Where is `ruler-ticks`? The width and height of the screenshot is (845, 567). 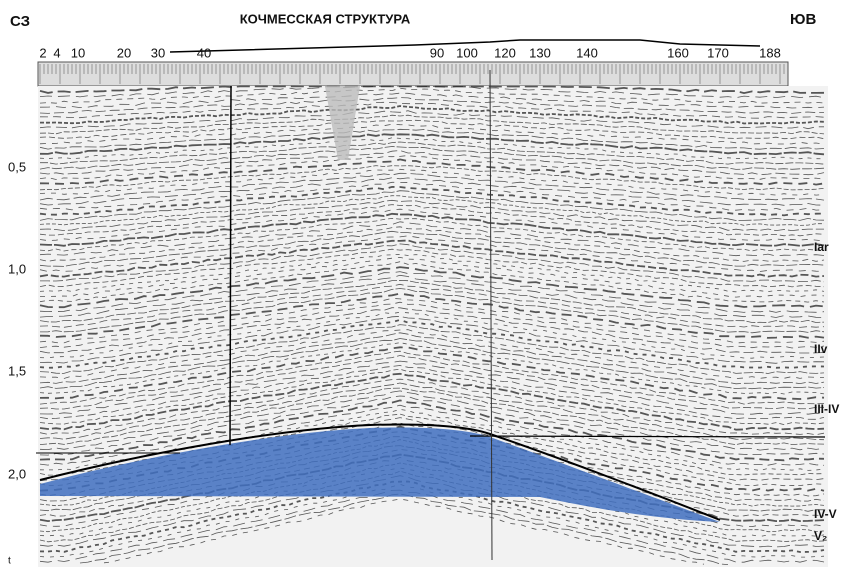 ruler-ticks is located at coordinates (412, 74).